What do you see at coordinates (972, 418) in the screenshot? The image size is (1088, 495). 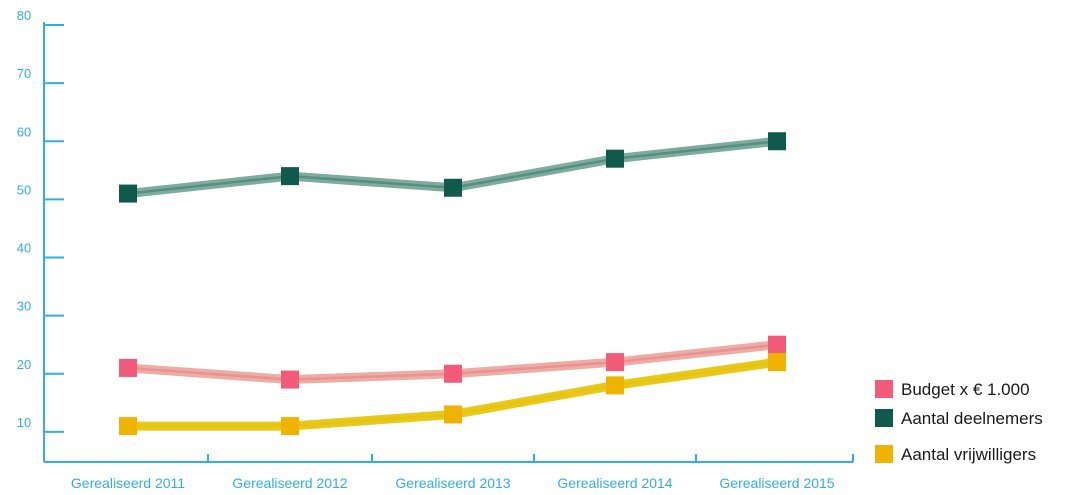 I see `legend-label: Aantal deelnemers` at bounding box center [972, 418].